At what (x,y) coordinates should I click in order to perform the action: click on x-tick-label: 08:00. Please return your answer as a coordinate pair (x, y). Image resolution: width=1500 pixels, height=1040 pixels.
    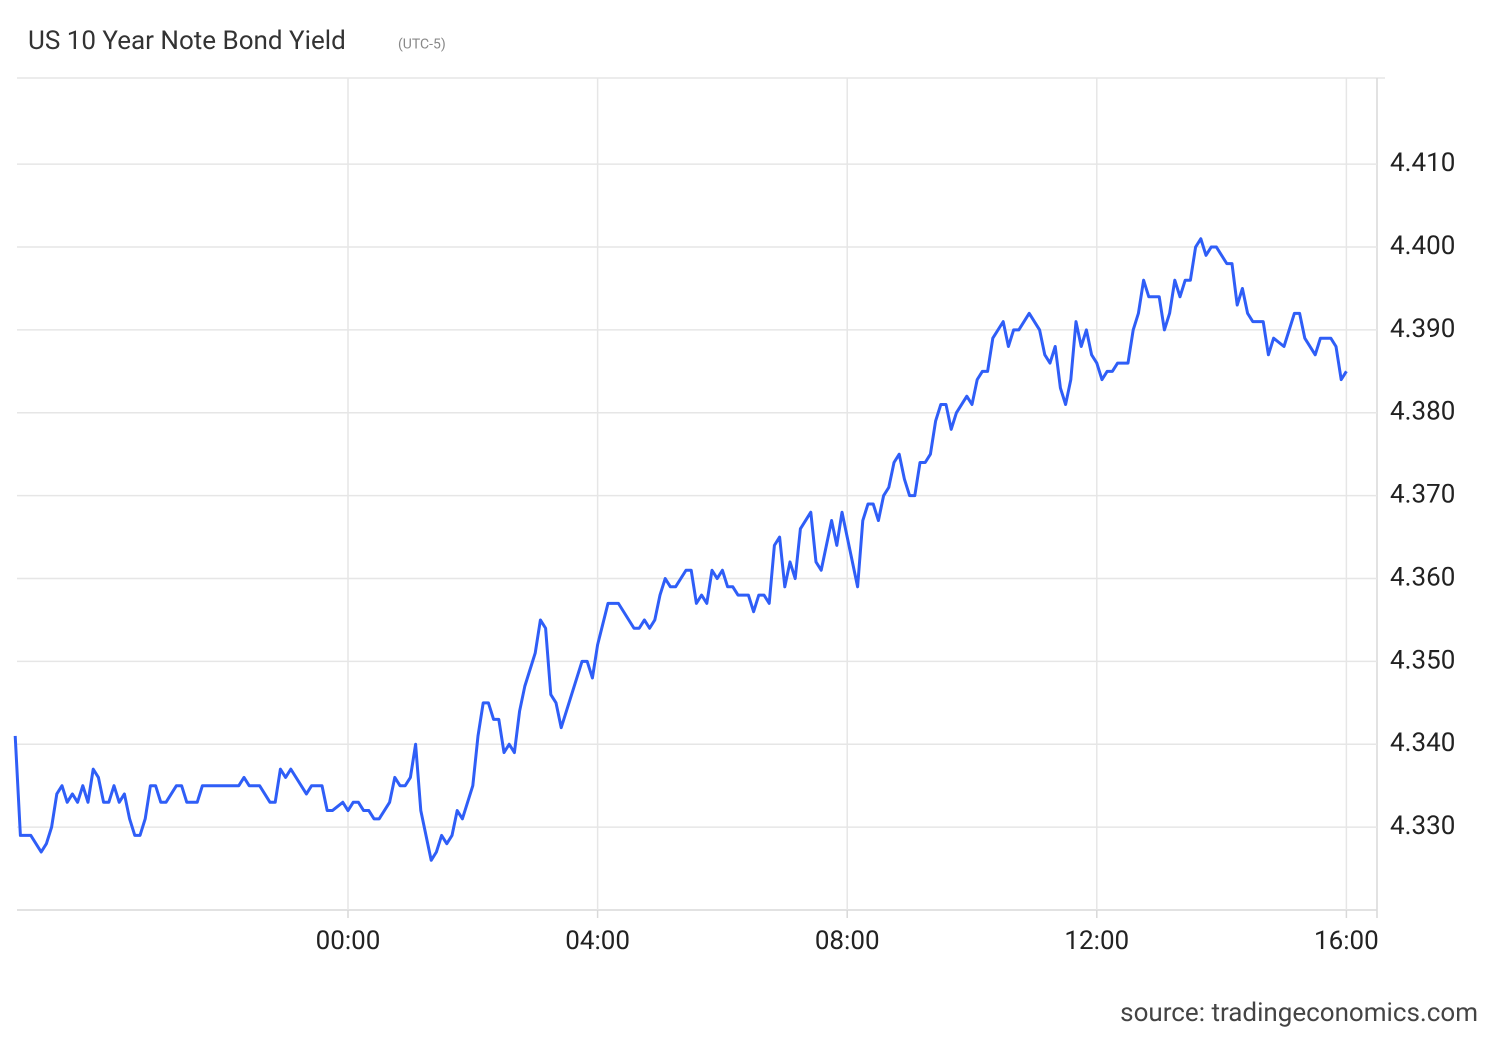
    Looking at the image, I should click on (847, 941).